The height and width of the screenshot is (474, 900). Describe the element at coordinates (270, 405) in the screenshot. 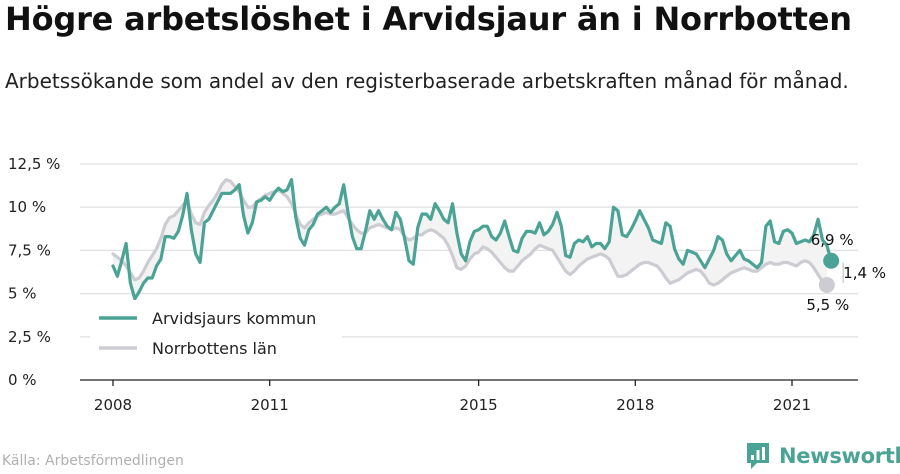

I see `x-tick-label: 2011` at that location.